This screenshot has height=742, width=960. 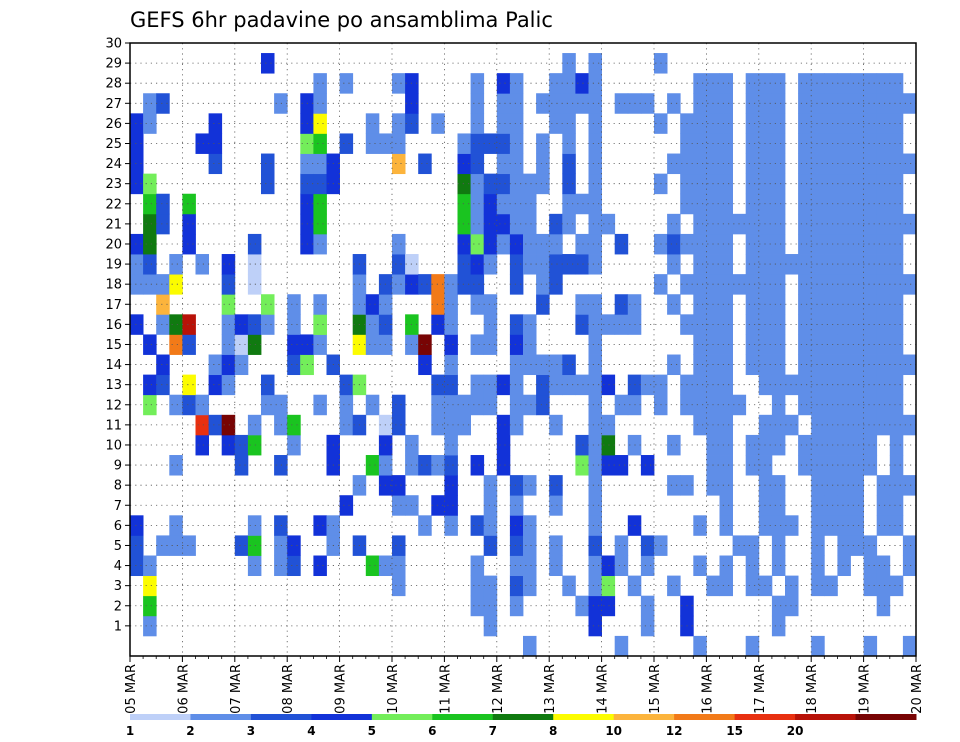 I want to click on y-tick-label: 23, so click(x=113, y=184).